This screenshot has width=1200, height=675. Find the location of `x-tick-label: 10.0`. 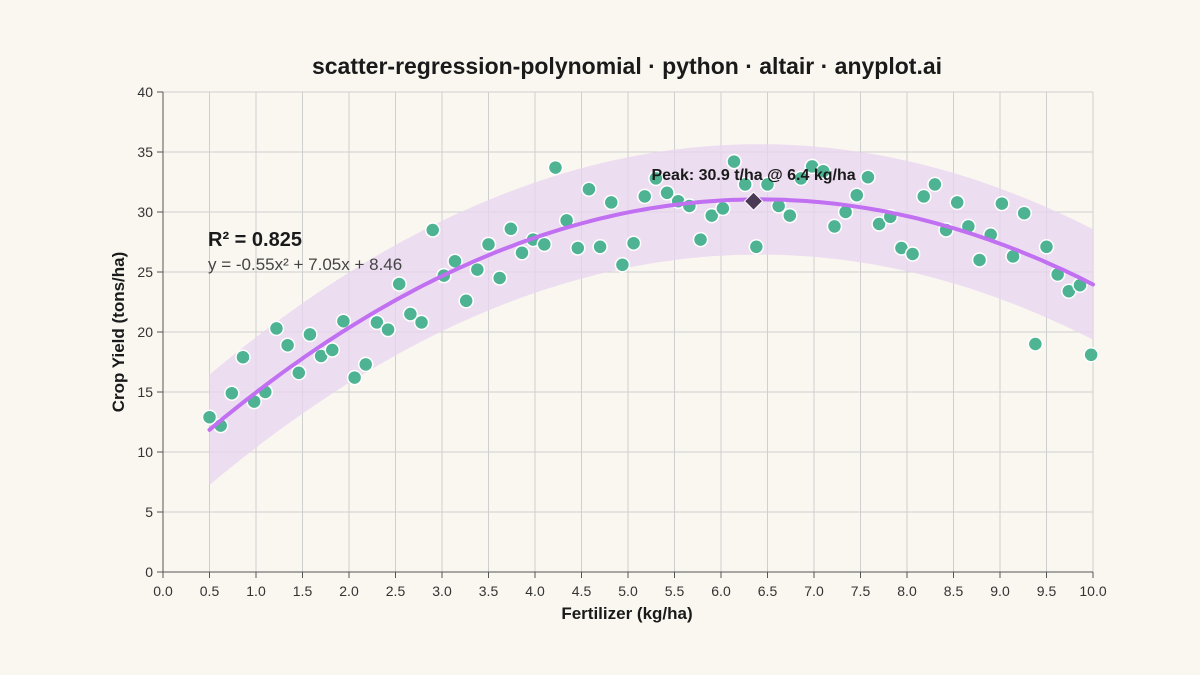

x-tick-label: 10.0 is located at coordinates (1092, 591).